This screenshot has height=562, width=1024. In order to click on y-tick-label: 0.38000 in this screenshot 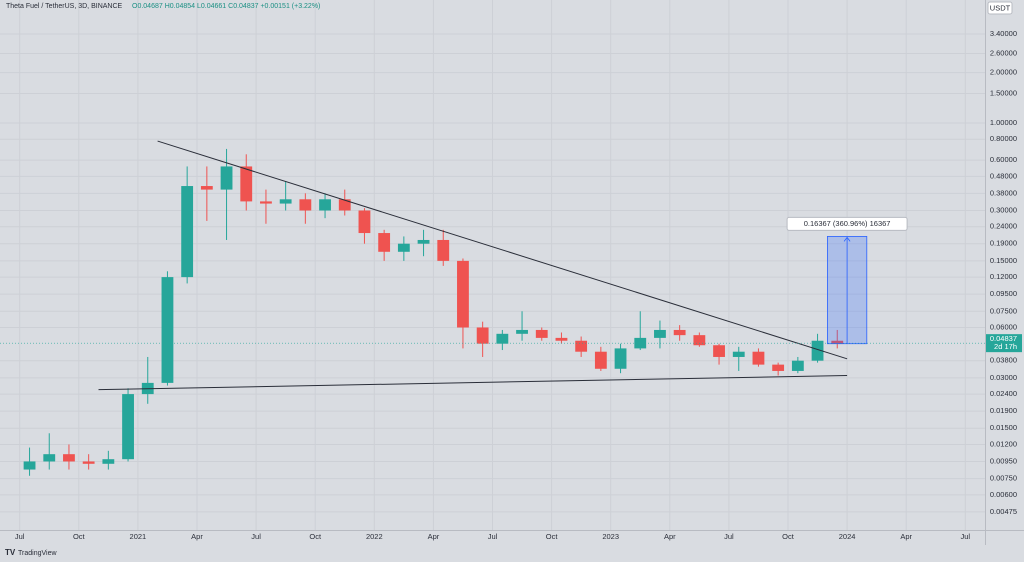, I will do `click(1003, 192)`.